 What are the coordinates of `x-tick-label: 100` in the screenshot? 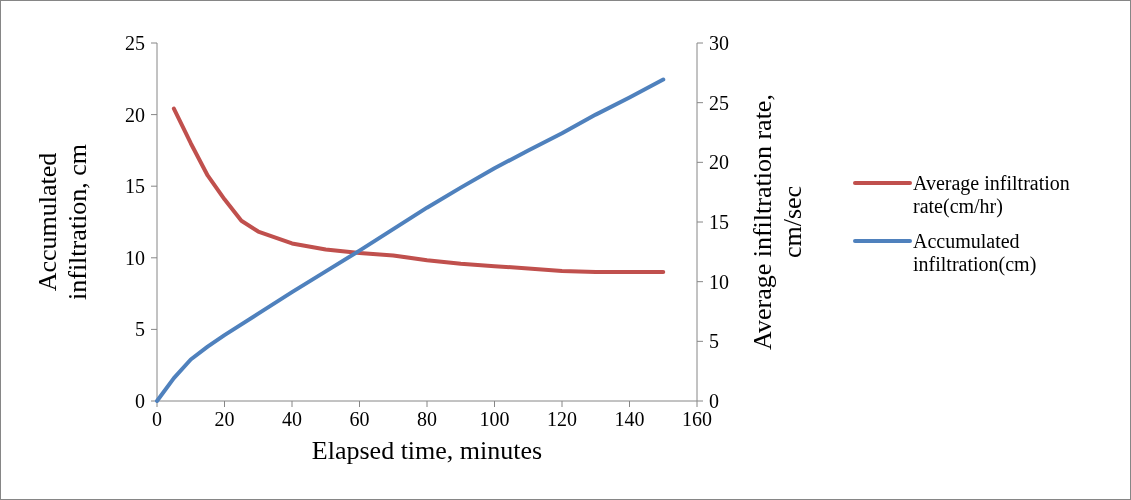 It's located at (494, 419).